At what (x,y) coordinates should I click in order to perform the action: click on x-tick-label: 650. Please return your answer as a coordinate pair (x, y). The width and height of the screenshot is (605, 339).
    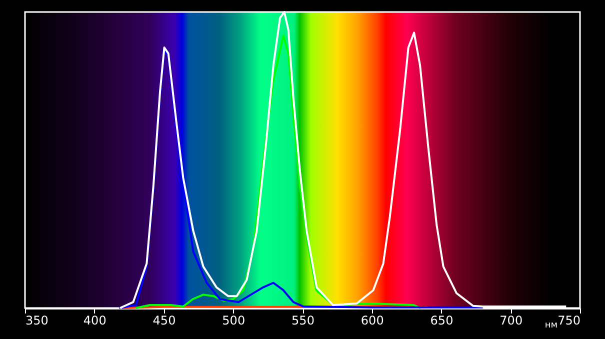
    Looking at the image, I should click on (442, 321).